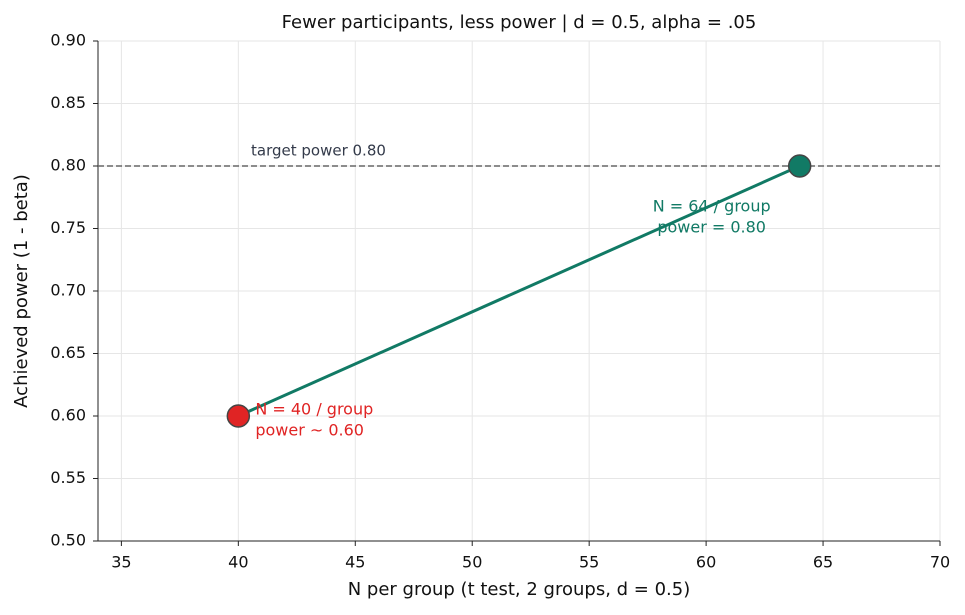  I want to click on y-tick-label: 0.50, so click(68, 540).